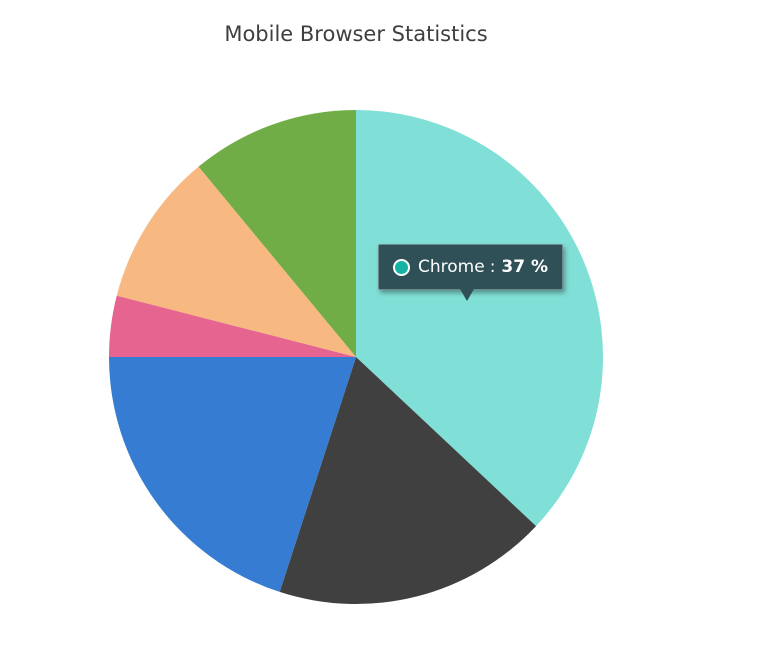 The width and height of the screenshot is (772, 653). Describe the element at coordinates (467, 295) in the screenshot. I see `tooltip-arrow` at that location.